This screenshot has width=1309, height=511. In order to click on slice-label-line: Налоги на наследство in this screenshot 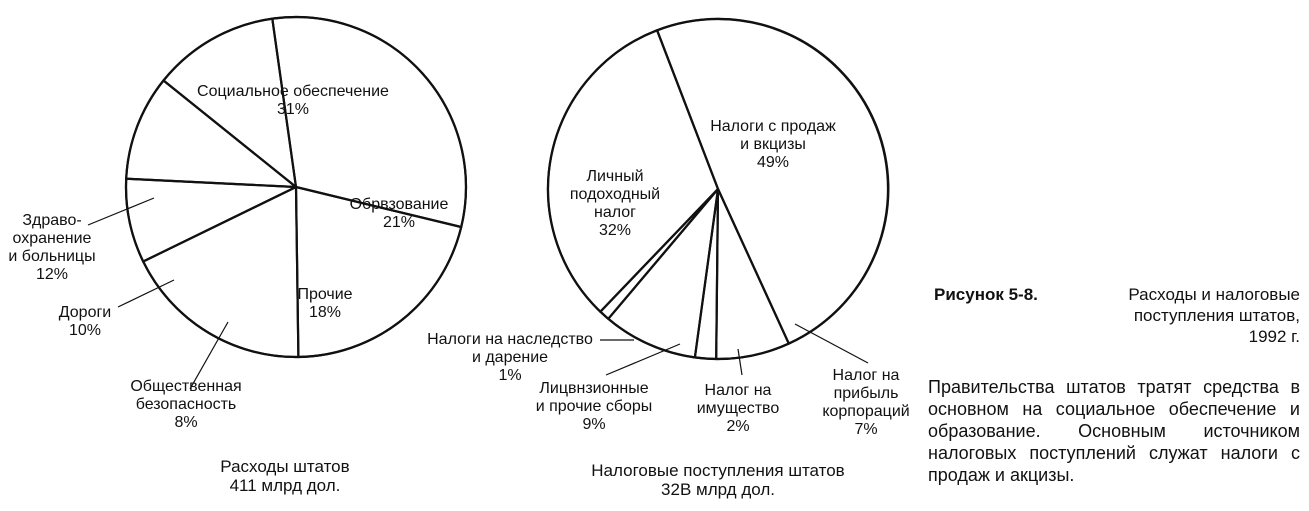, I will do `click(510, 339)`.